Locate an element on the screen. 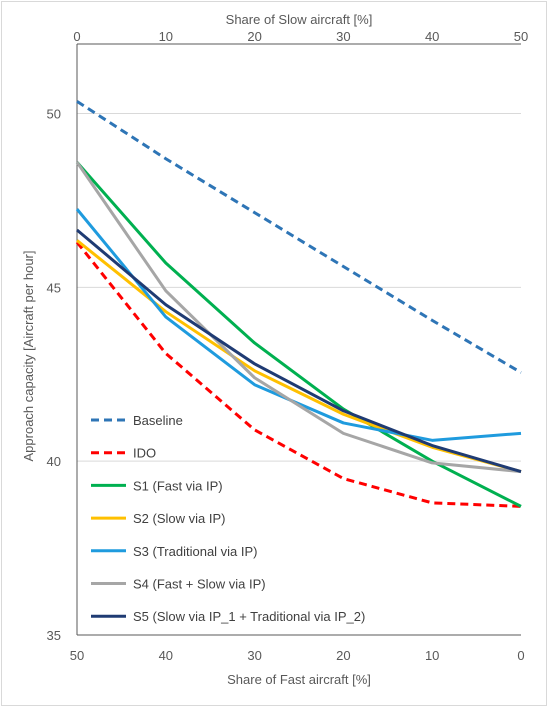  bottom-axis-title: Share of Fast aircraft [%] is located at coordinates (299, 679).